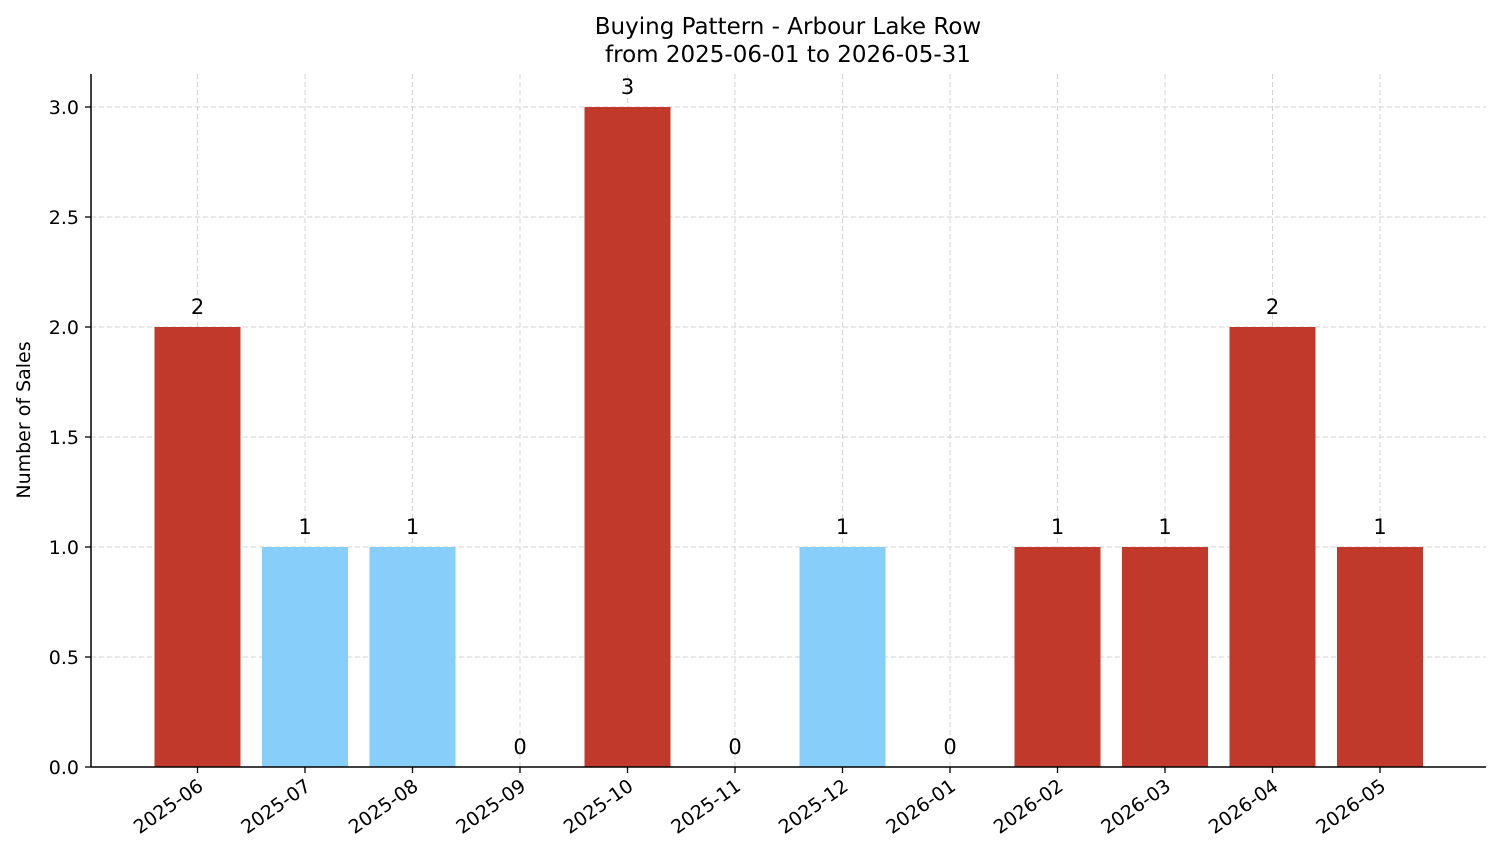 The height and width of the screenshot is (863, 1501). What do you see at coordinates (706, 807) in the screenshot?
I see `x-tick-label-2025-11: 2025-11` at bounding box center [706, 807].